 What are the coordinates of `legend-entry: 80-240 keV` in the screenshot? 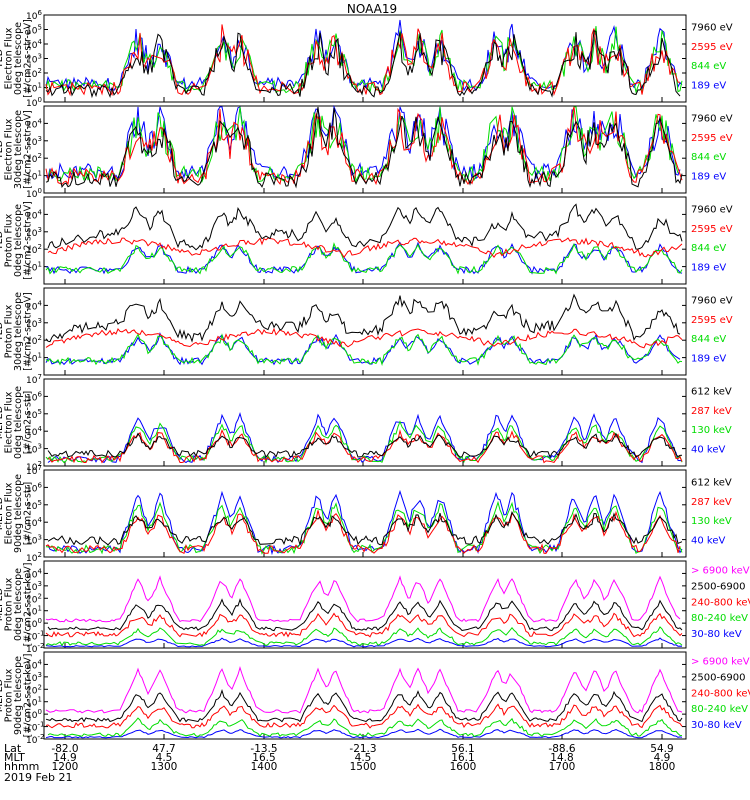 It's located at (719, 709).